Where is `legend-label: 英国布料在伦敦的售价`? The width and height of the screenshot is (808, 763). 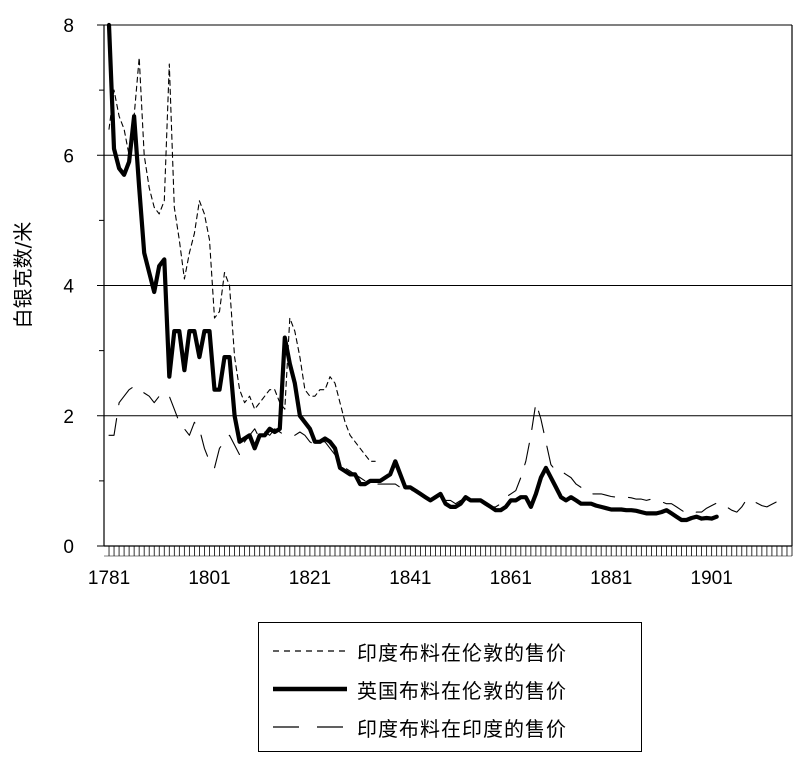 legend-label: 英国布料在伦敦的售价 is located at coordinates (462, 691).